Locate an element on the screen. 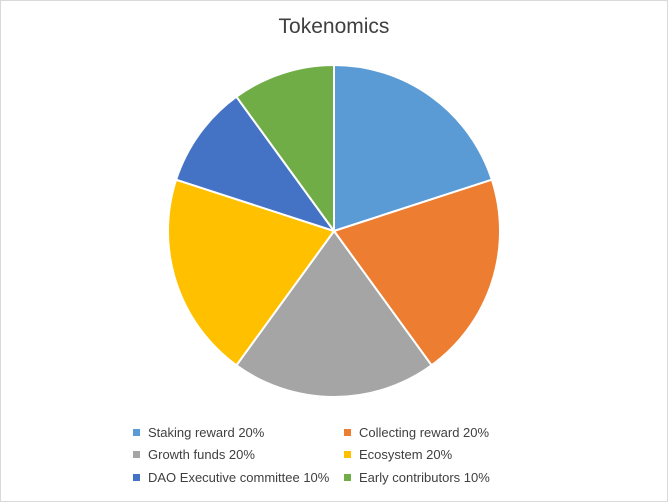  legend-label: DAO Executive committee 10% is located at coordinates (239, 477).